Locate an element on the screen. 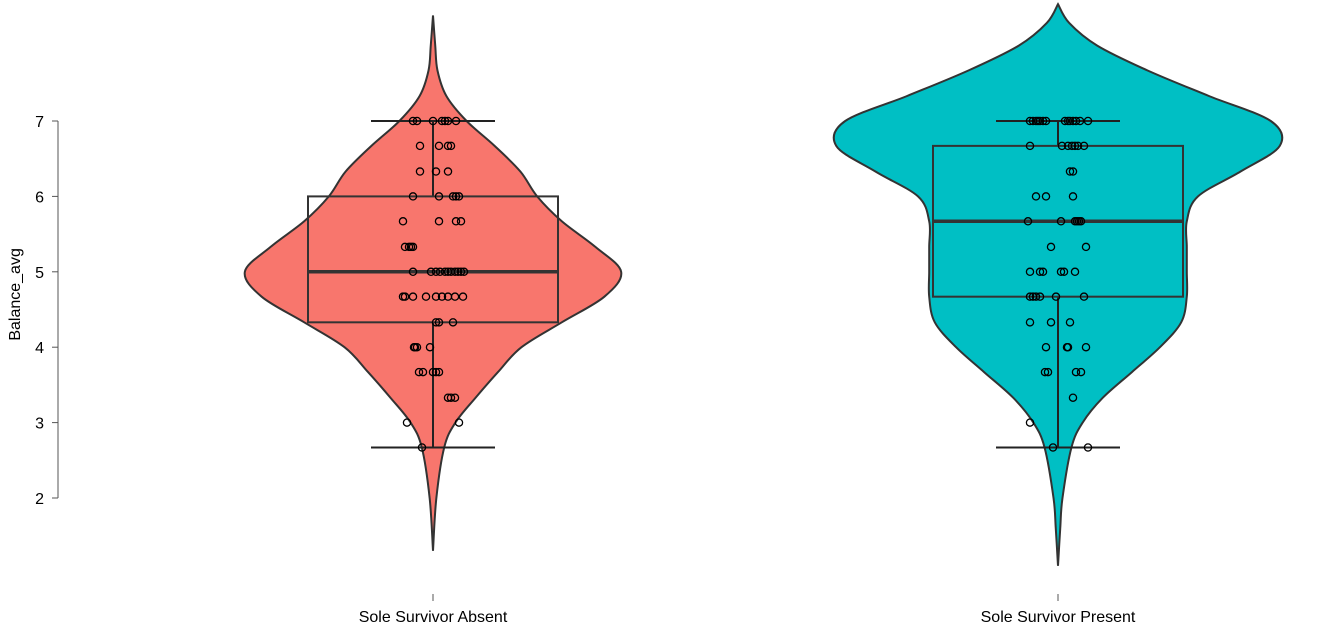 This screenshot has width=1337, height=636. y-axis: 2 3 4 5 6 7 is located at coordinates (47, 311).